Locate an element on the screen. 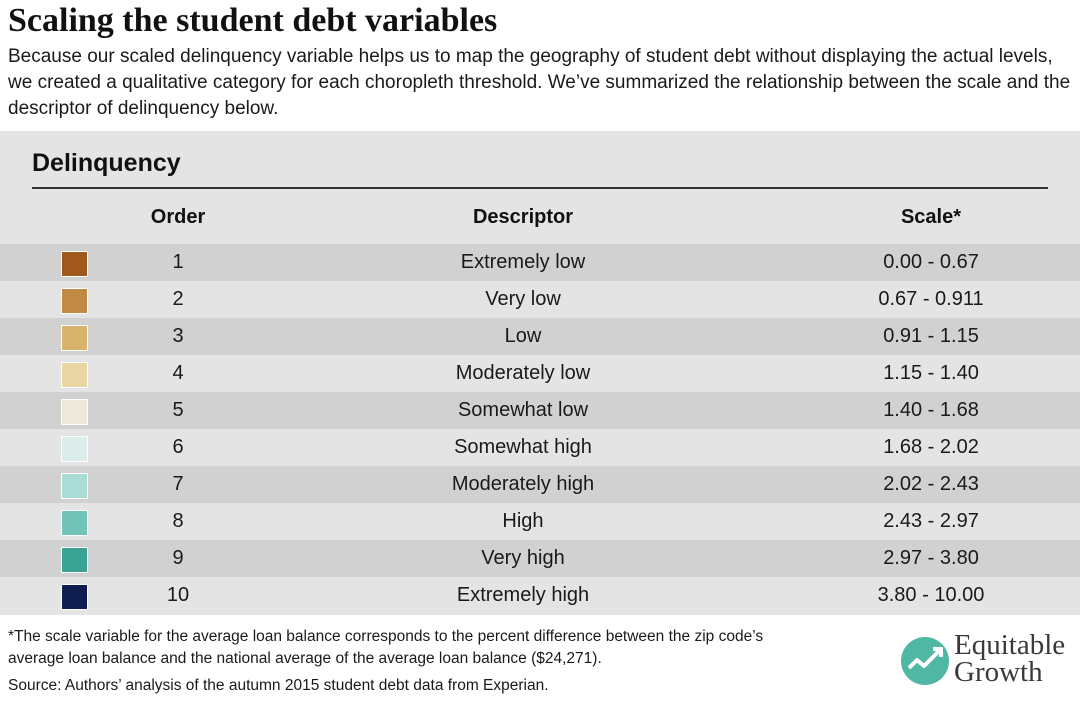 The width and height of the screenshot is (1080, 702). table-row: 1 Extremely low 0.00 - 0.67 is located at coordinates (540, 262).